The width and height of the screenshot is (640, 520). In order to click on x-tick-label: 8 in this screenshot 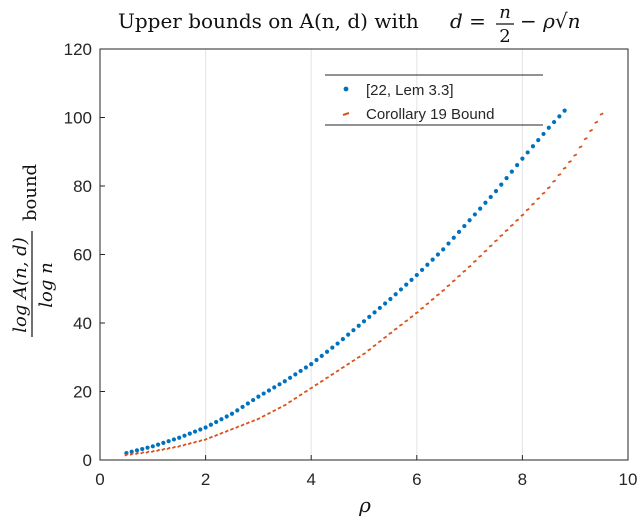, I will do `click(522, 479)`.